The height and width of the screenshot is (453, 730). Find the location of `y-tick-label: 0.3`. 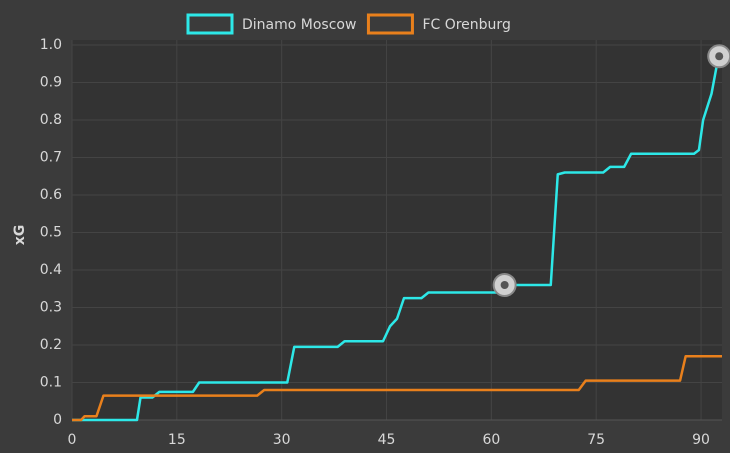

y-tick-label: 0.3 is located at coordinates (51, 308).